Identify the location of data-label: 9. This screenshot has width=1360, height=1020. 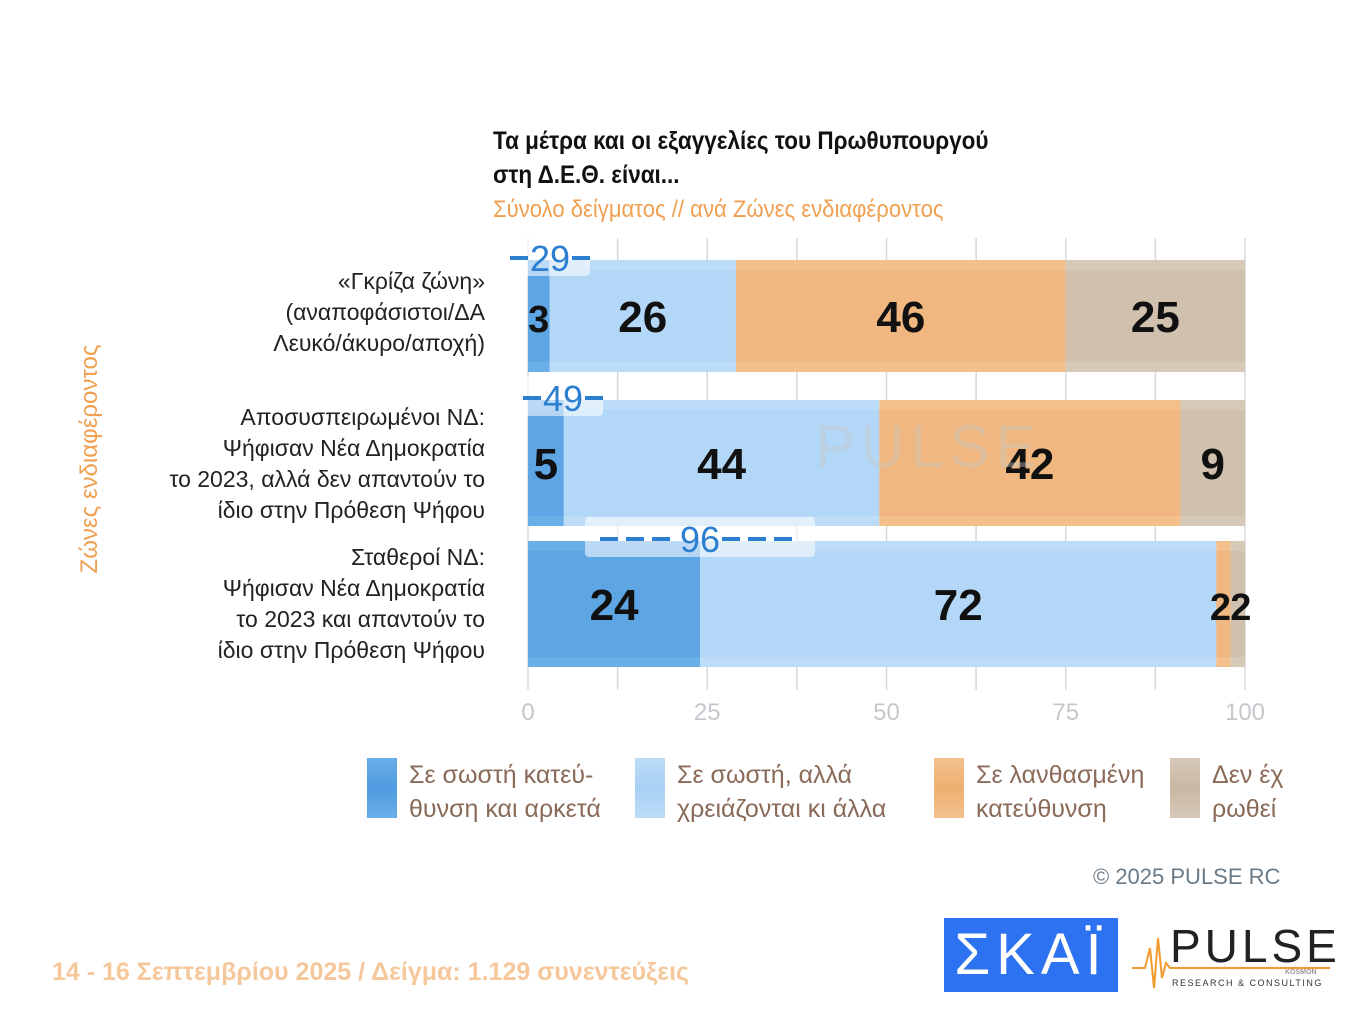
(1212, 464).